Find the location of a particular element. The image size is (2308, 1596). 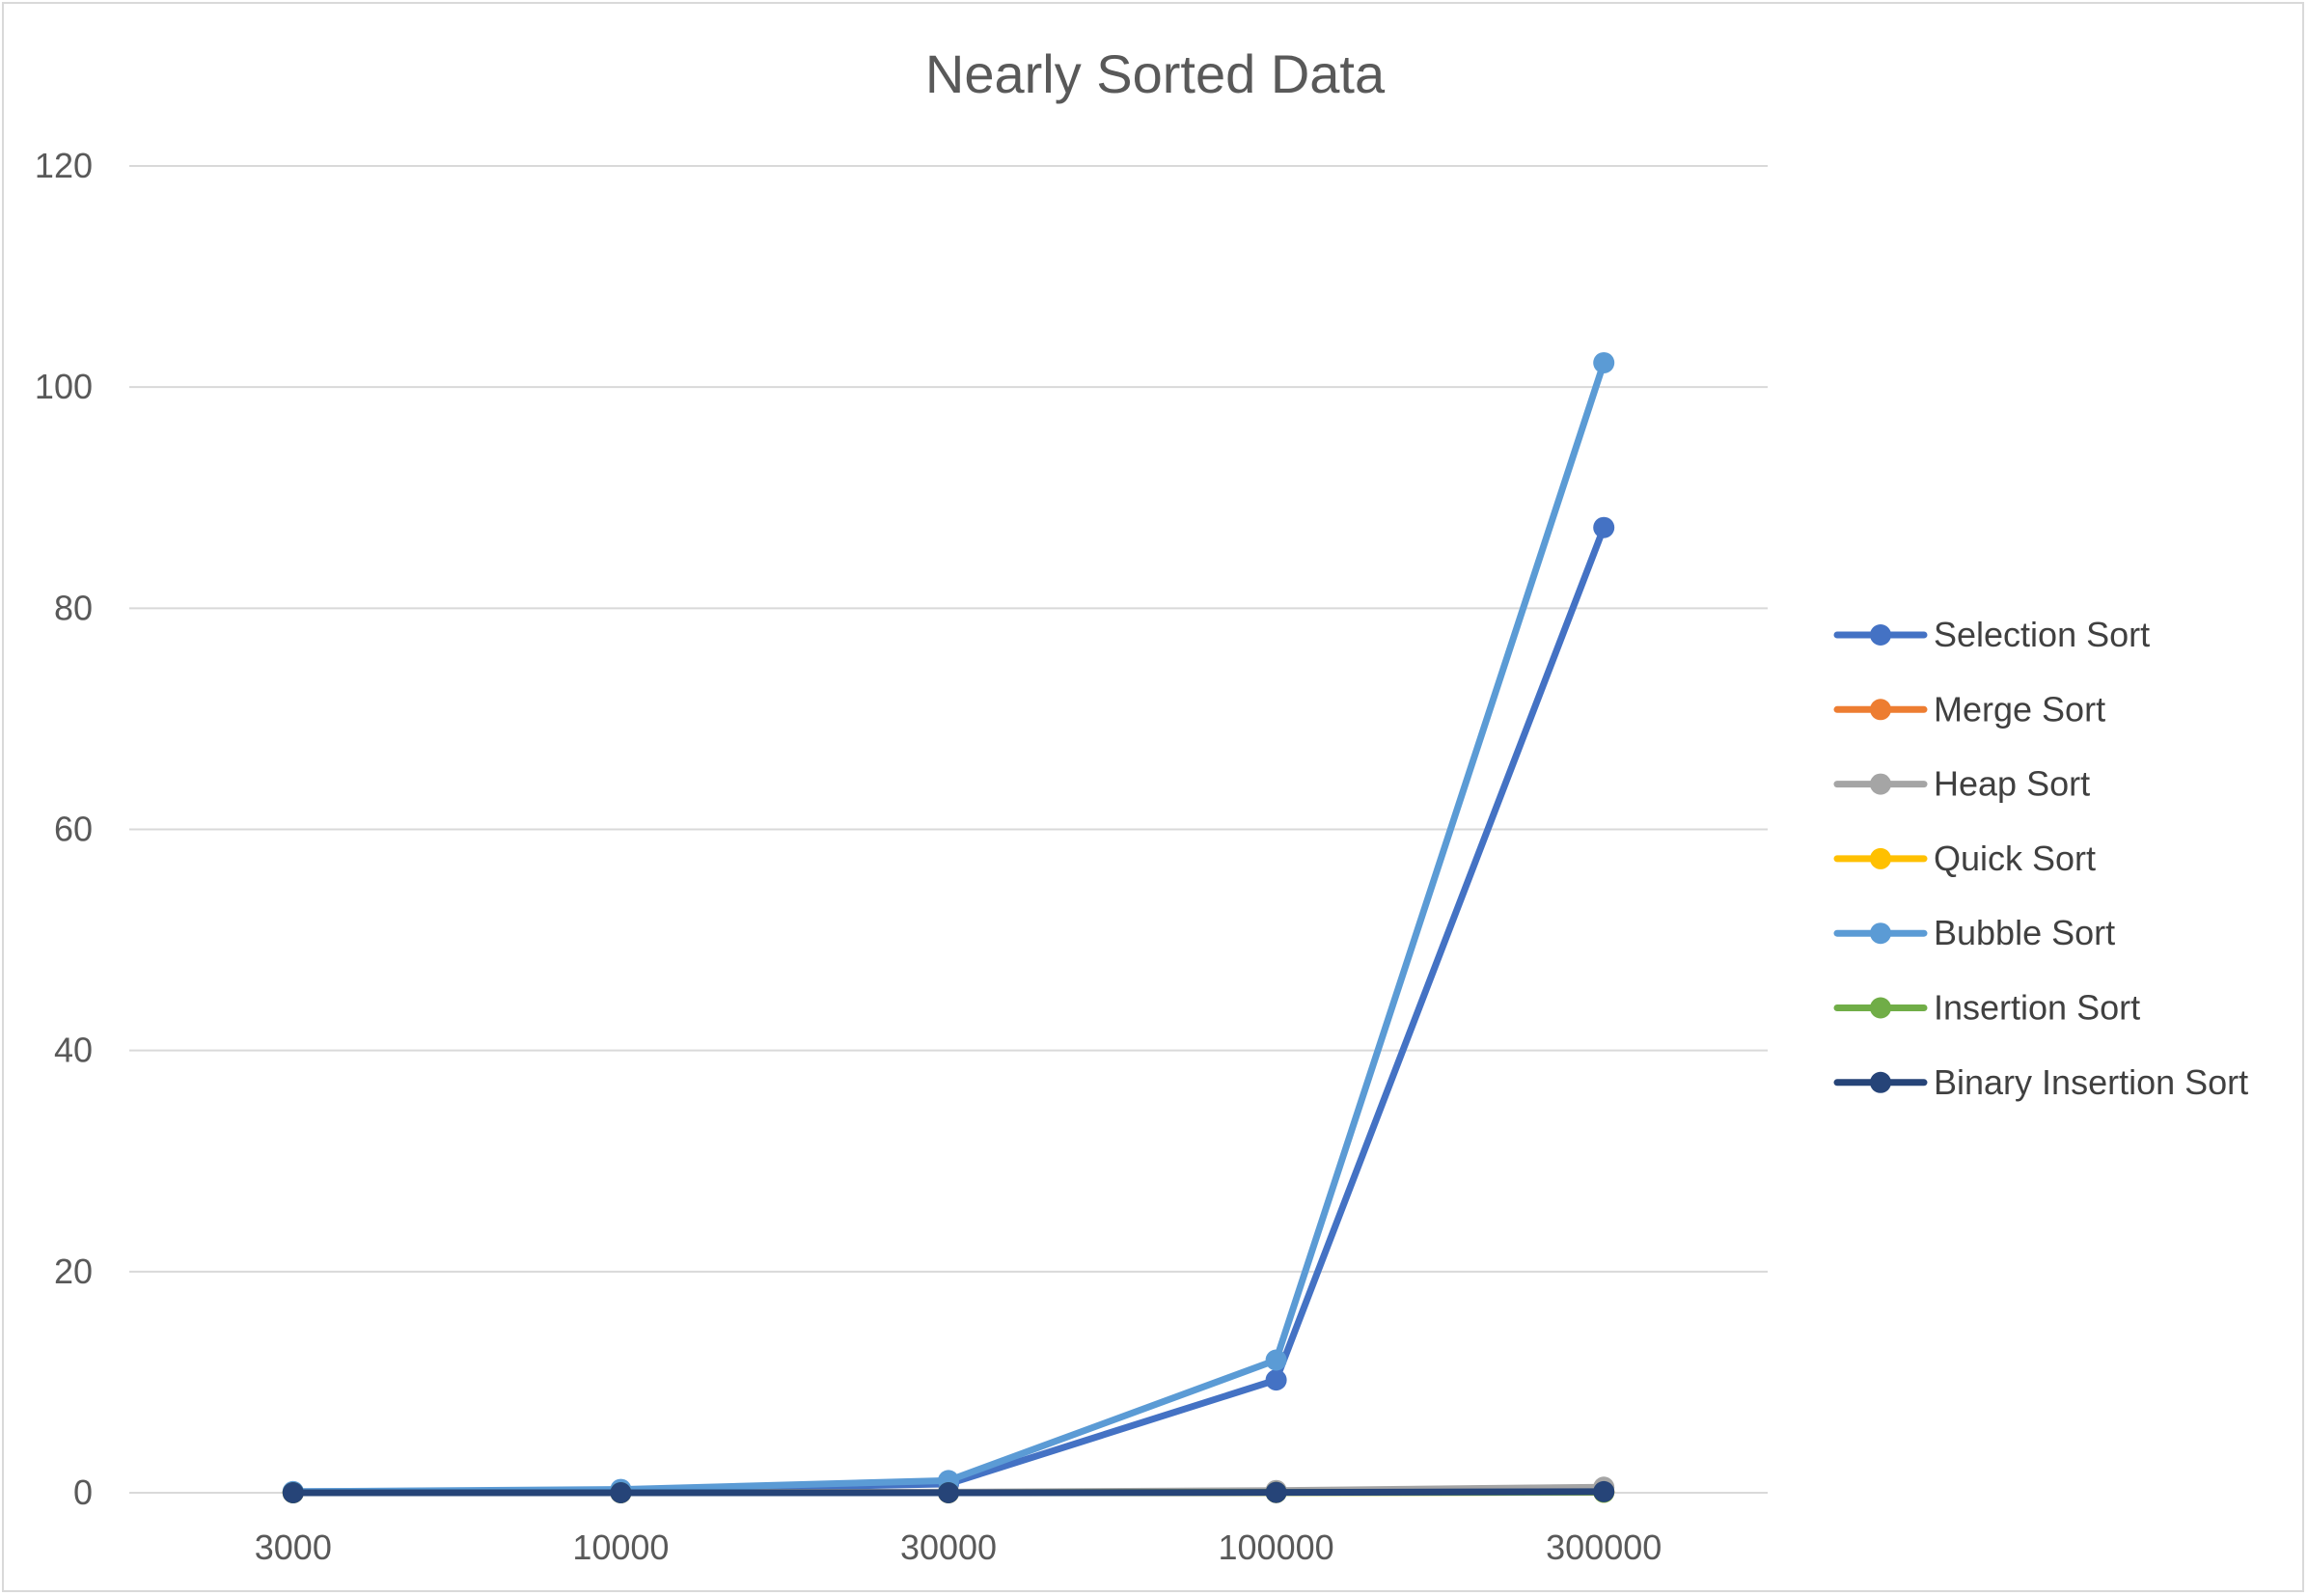

legend-item: Selection Sort is located at coordinates (1991, 635).